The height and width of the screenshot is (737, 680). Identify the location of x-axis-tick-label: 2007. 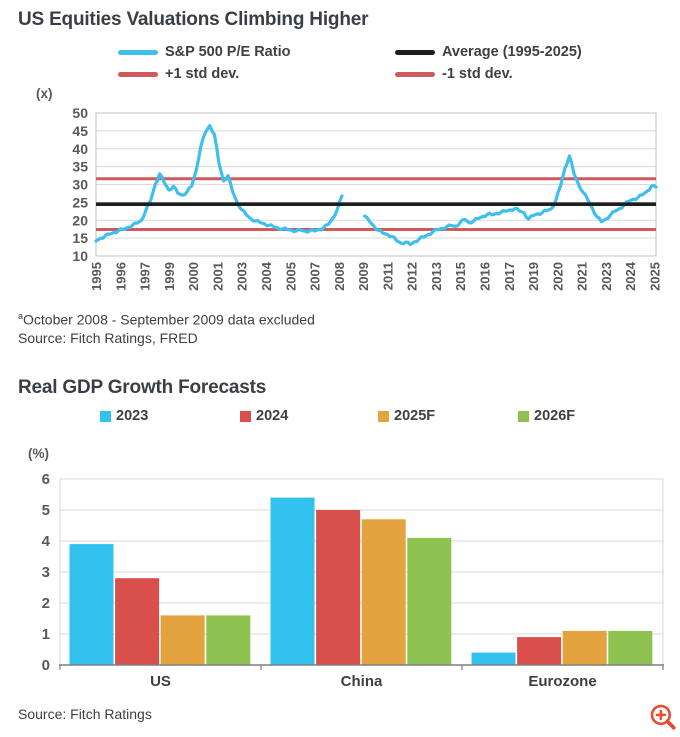
(315, 276).